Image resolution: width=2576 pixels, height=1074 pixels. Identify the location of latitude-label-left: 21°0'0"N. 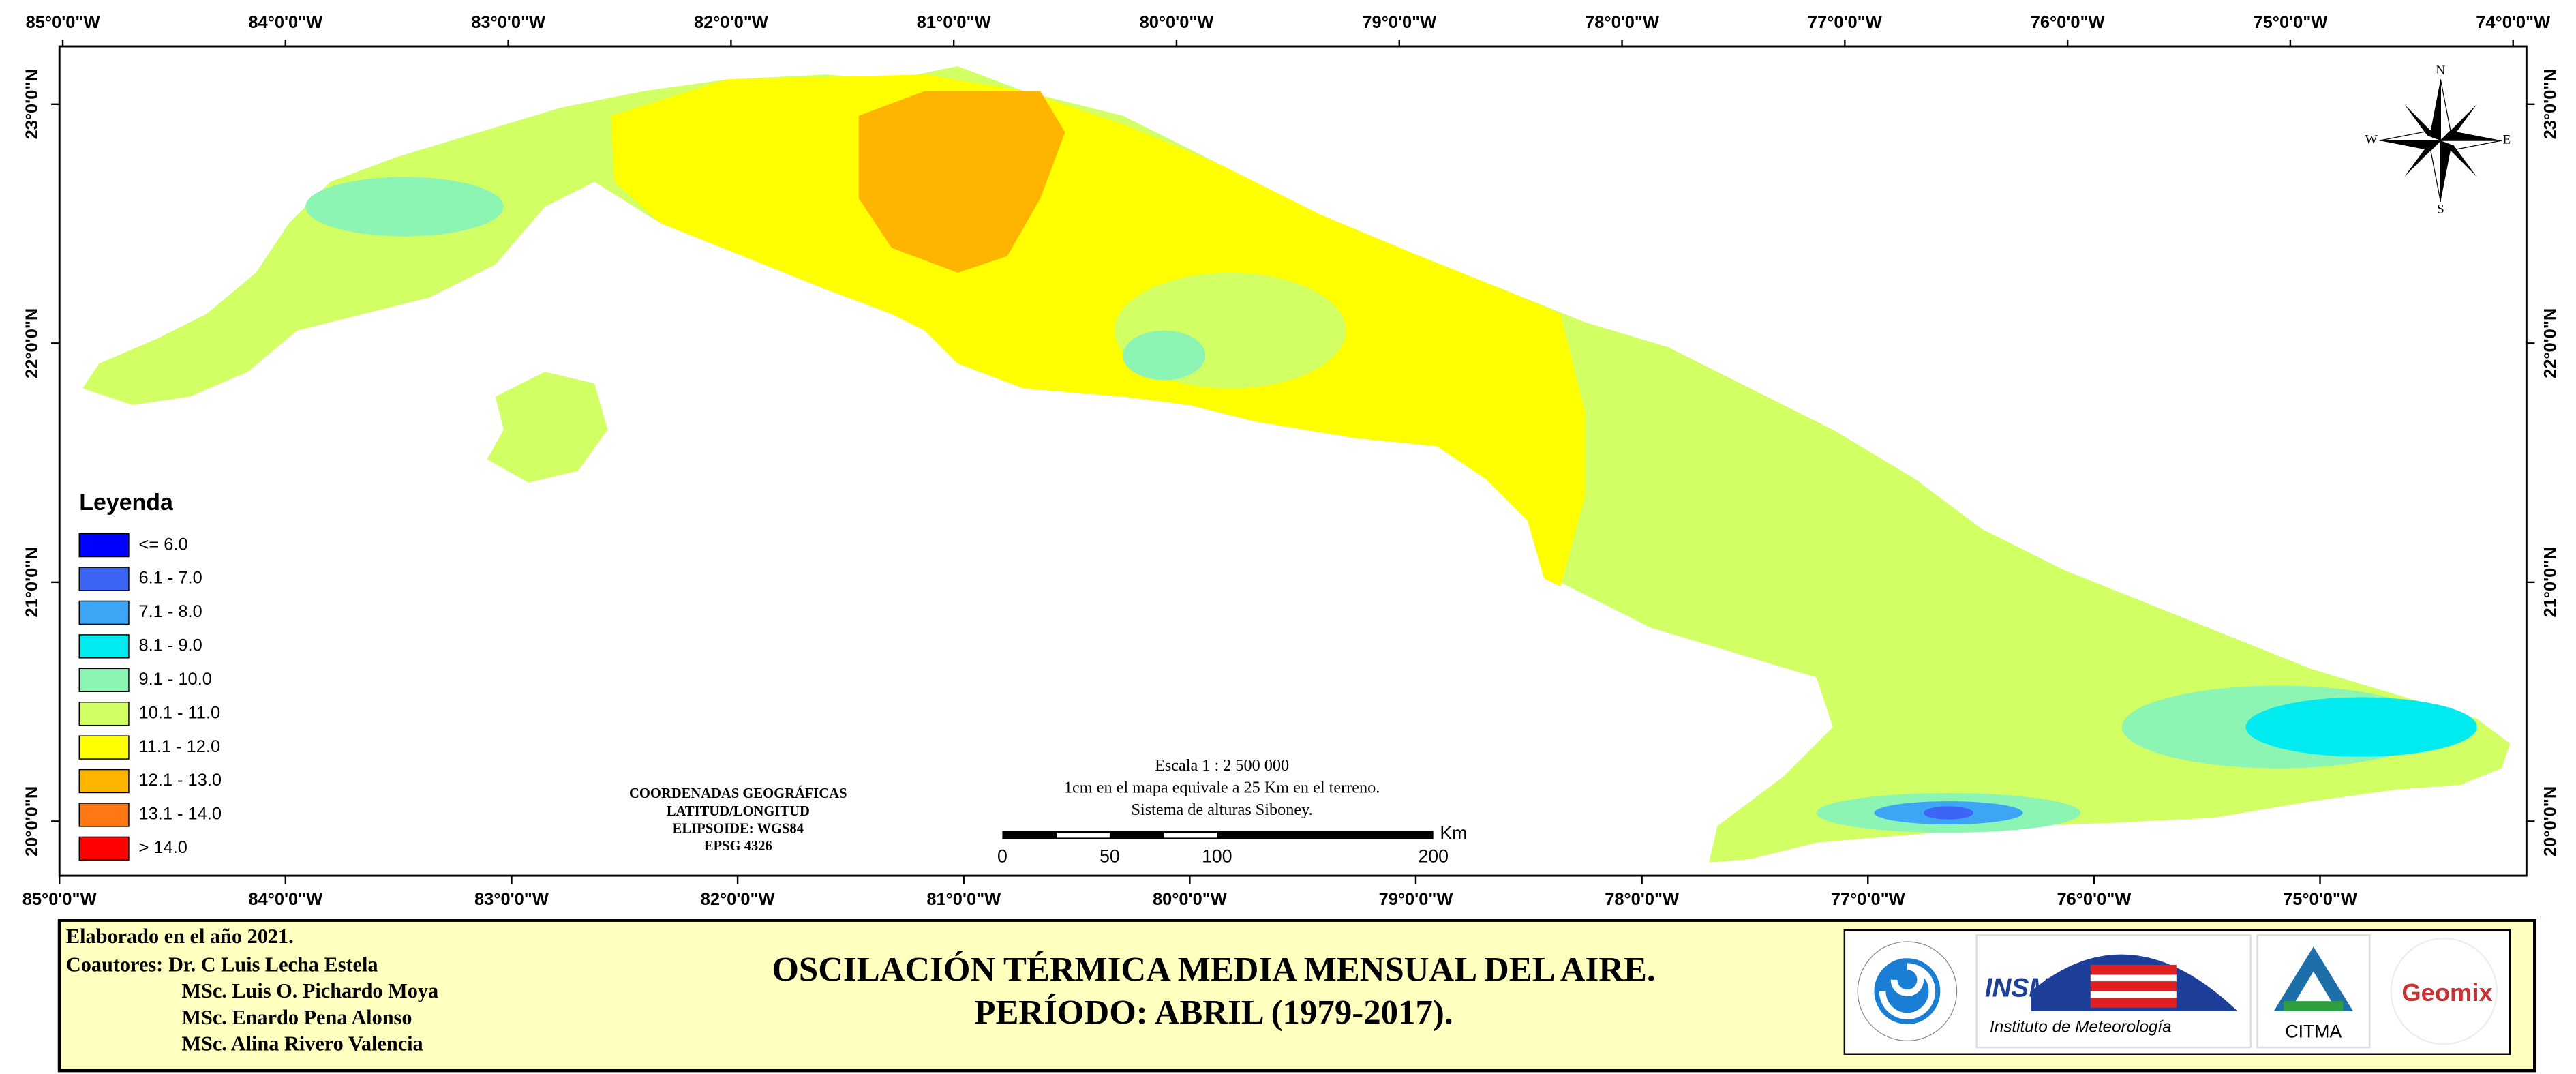
(32, 582).